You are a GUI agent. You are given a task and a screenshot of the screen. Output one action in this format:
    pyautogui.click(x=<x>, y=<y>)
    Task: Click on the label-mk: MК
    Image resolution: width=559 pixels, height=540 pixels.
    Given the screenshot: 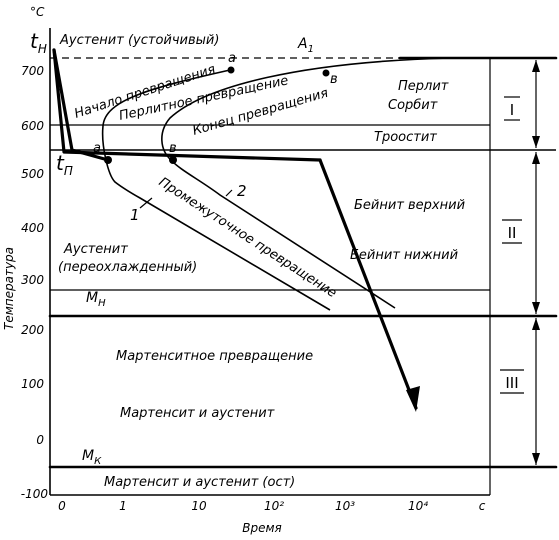 What is the action you would take?
    pyautogui.click(x=92, y=457)
    